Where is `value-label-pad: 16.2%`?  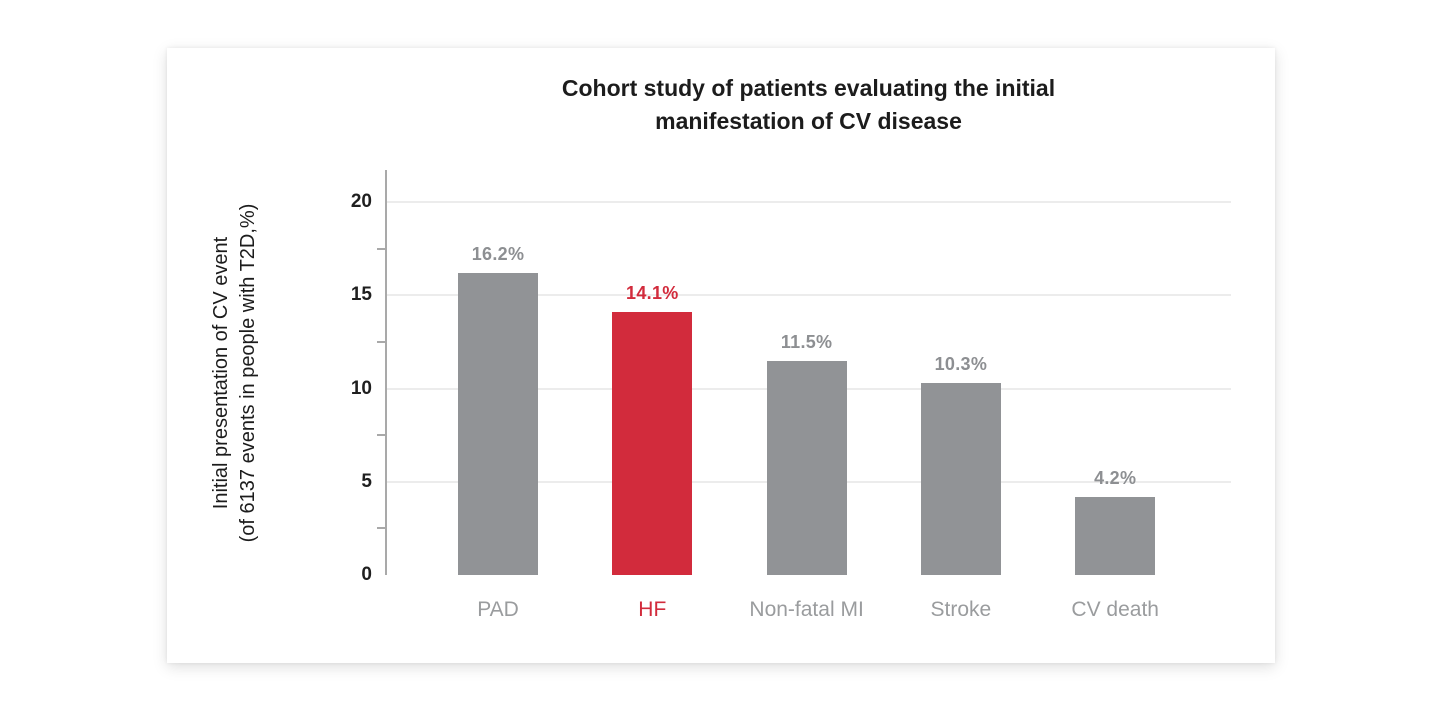
value-label-pad: 16.2% is located at coordinates (498, 253).